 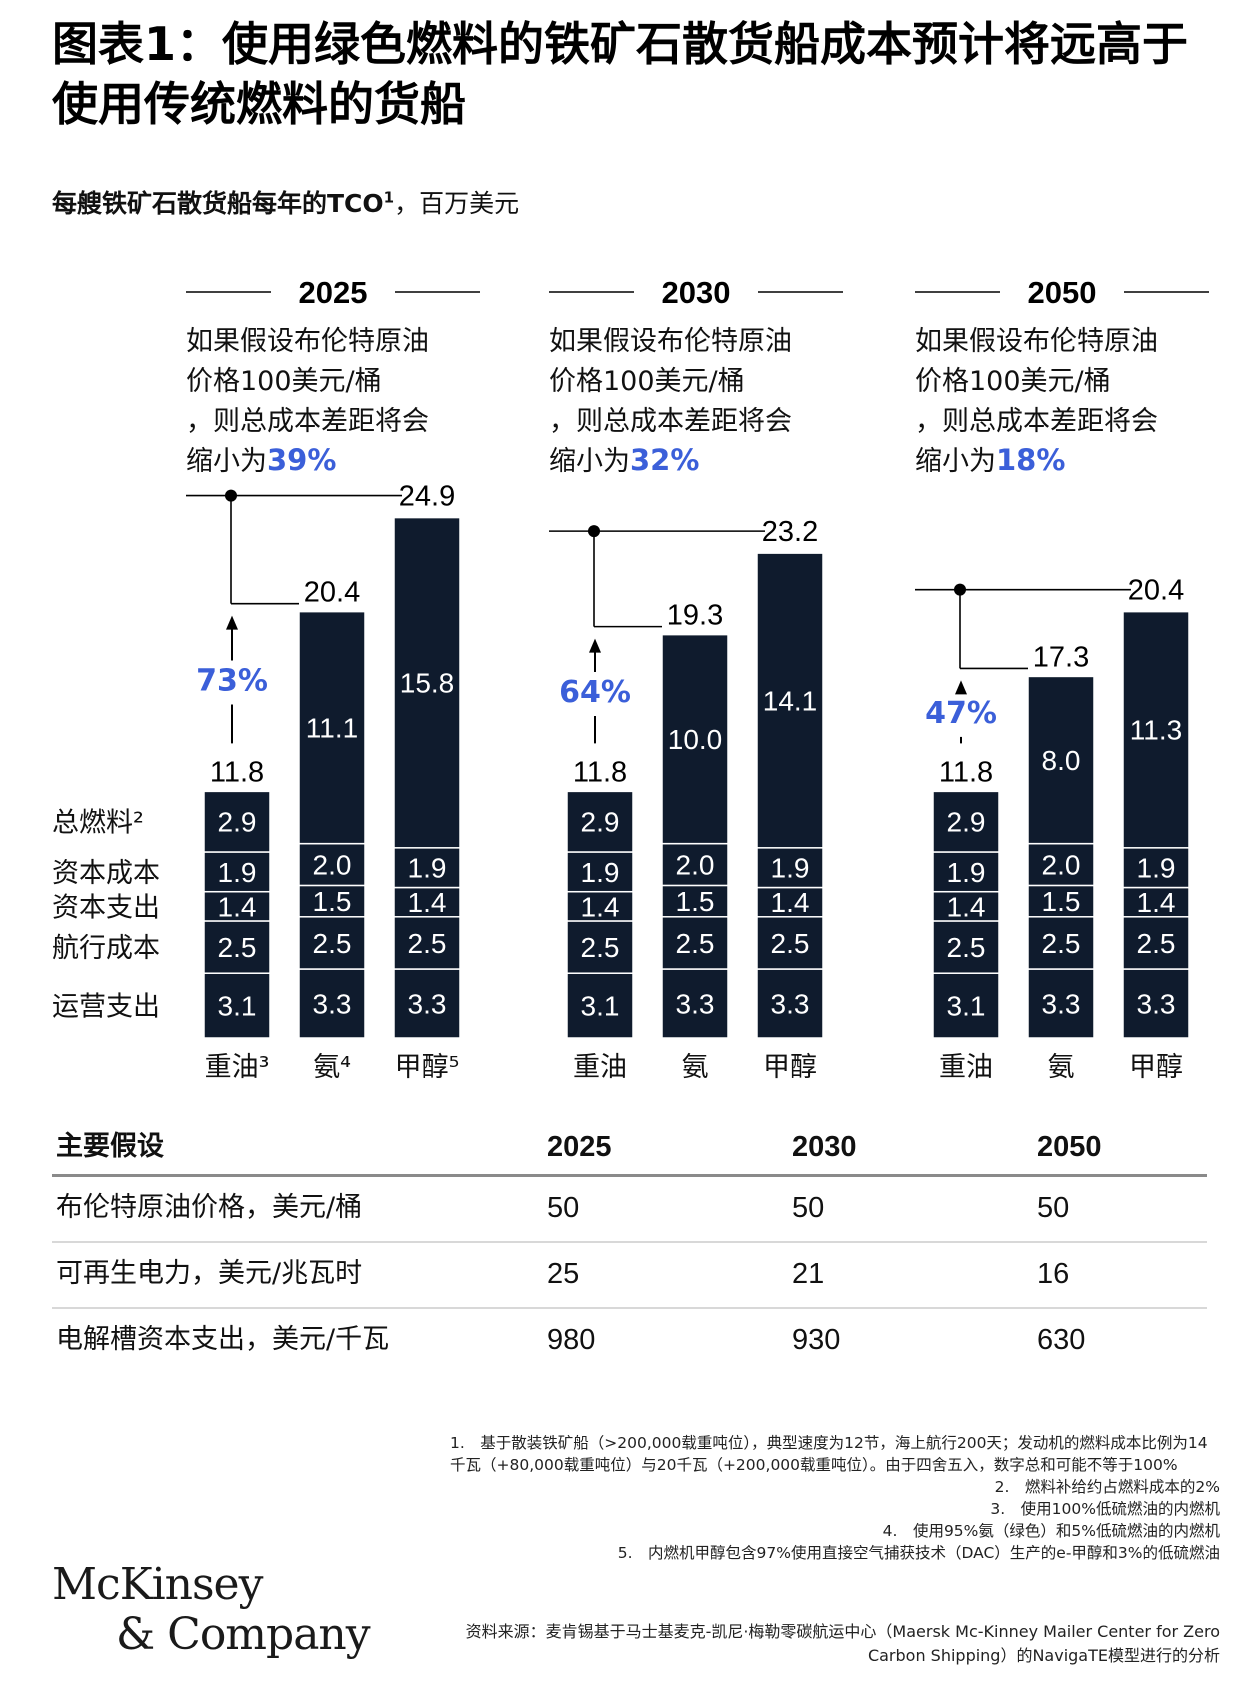 What do you see at coordinates (243, 1634) in the screenshot?
I see `logo-line-2: & Company` at bounding box center [243, 1634].